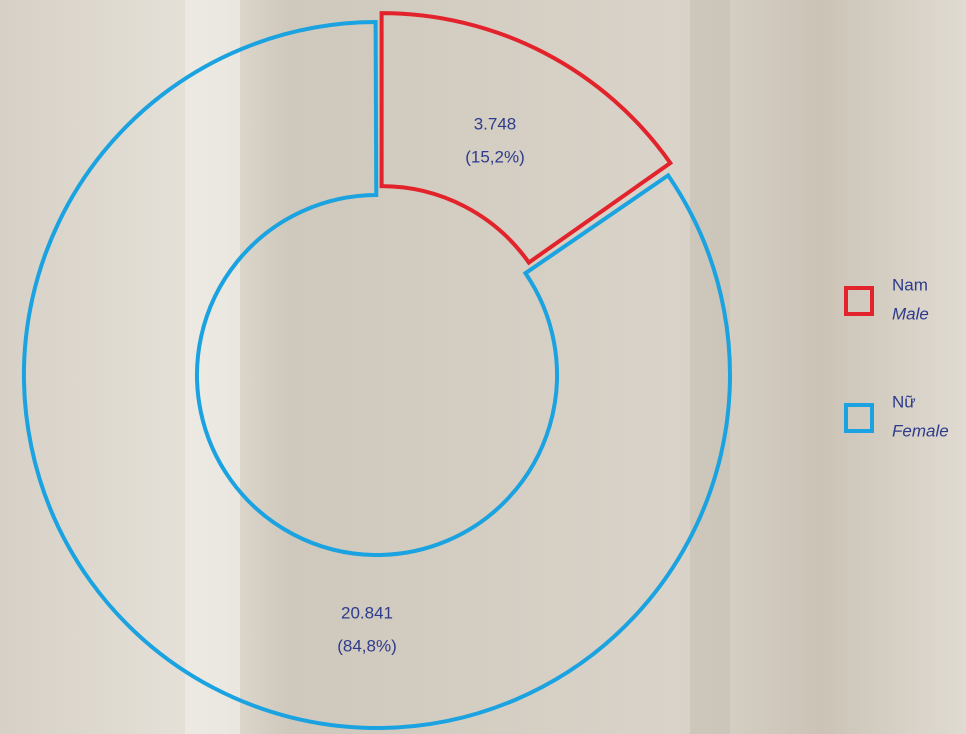  What do you see at coordinates (910, 313) in the screenshot?
I see `legend-label-en: Male` at bounding box center [910, 313].